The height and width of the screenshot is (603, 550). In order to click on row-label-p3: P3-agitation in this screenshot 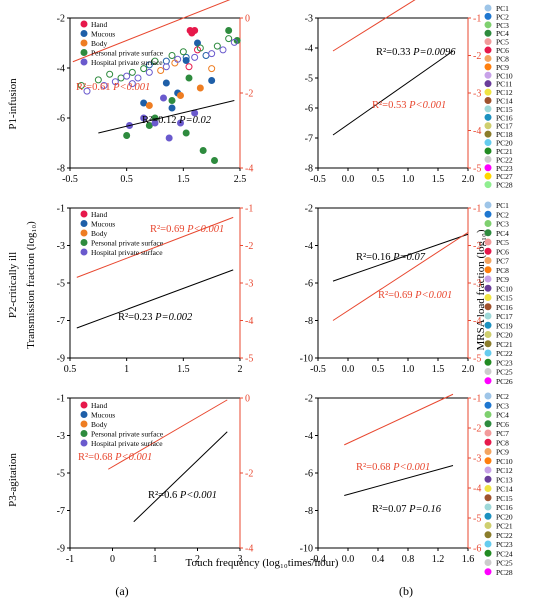, I will do `click(13, 480)`.